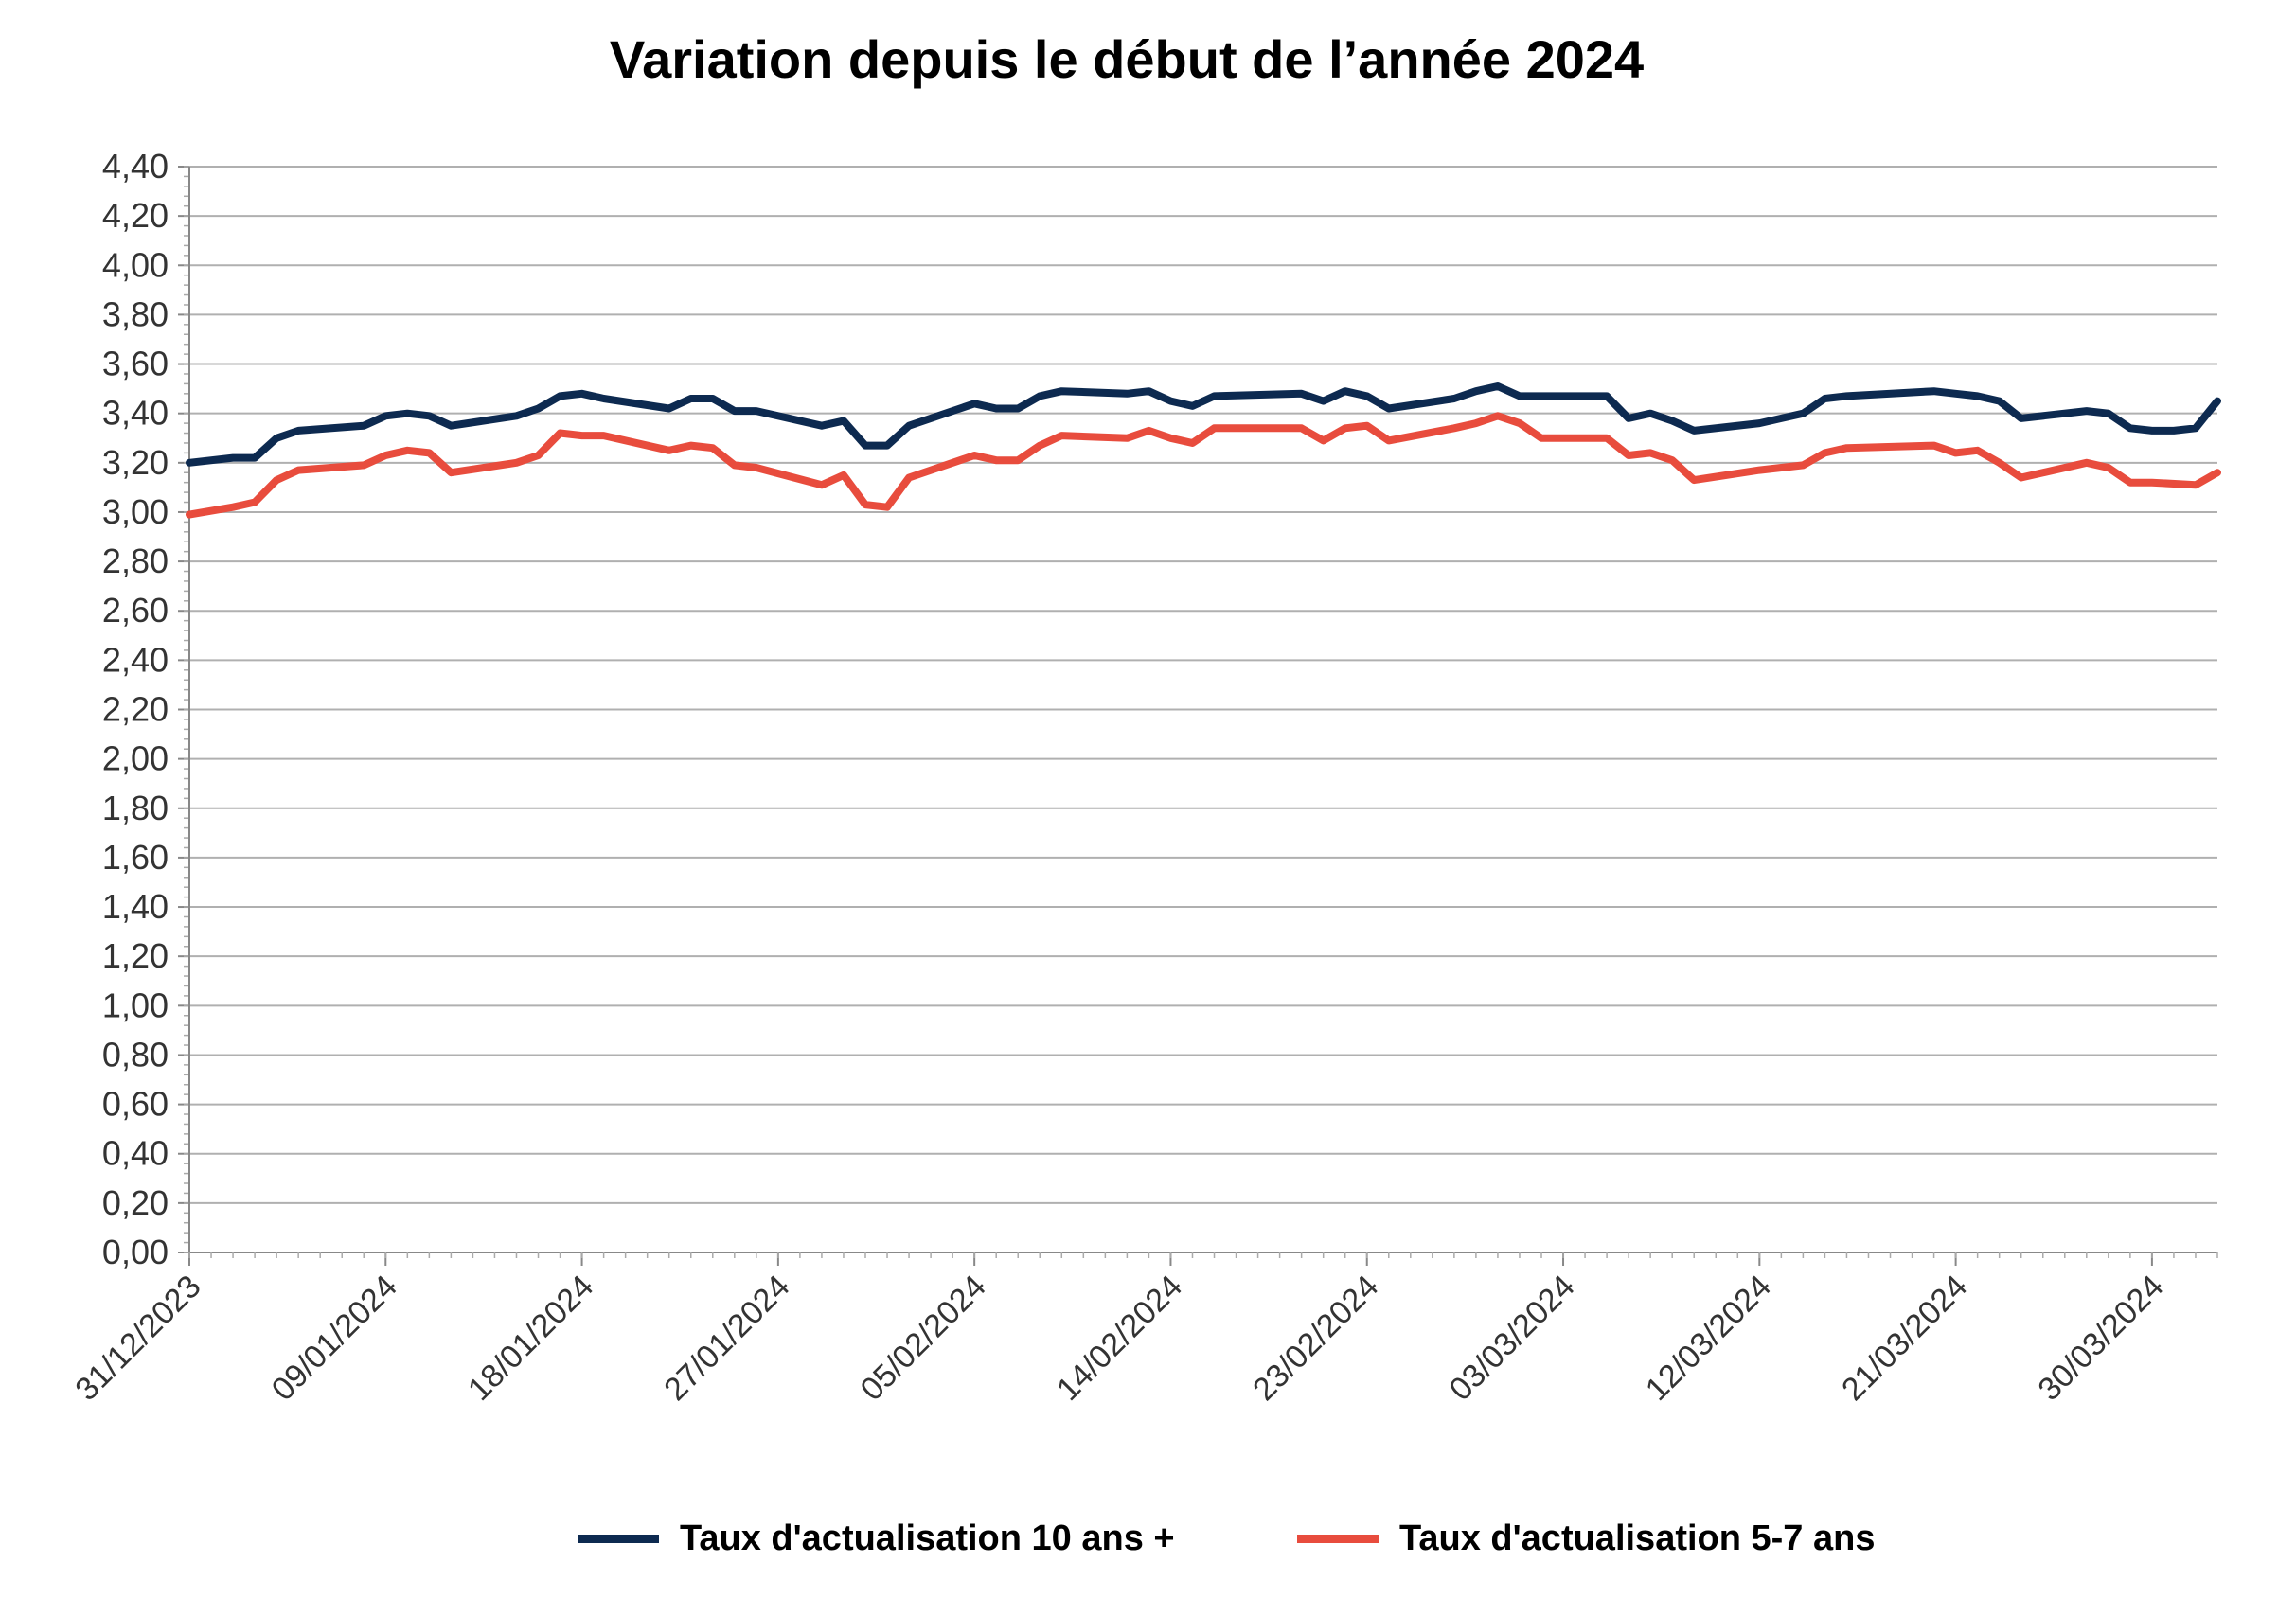  I want to click on x-tick-label: 27/01/2024, so click(726, 1338).